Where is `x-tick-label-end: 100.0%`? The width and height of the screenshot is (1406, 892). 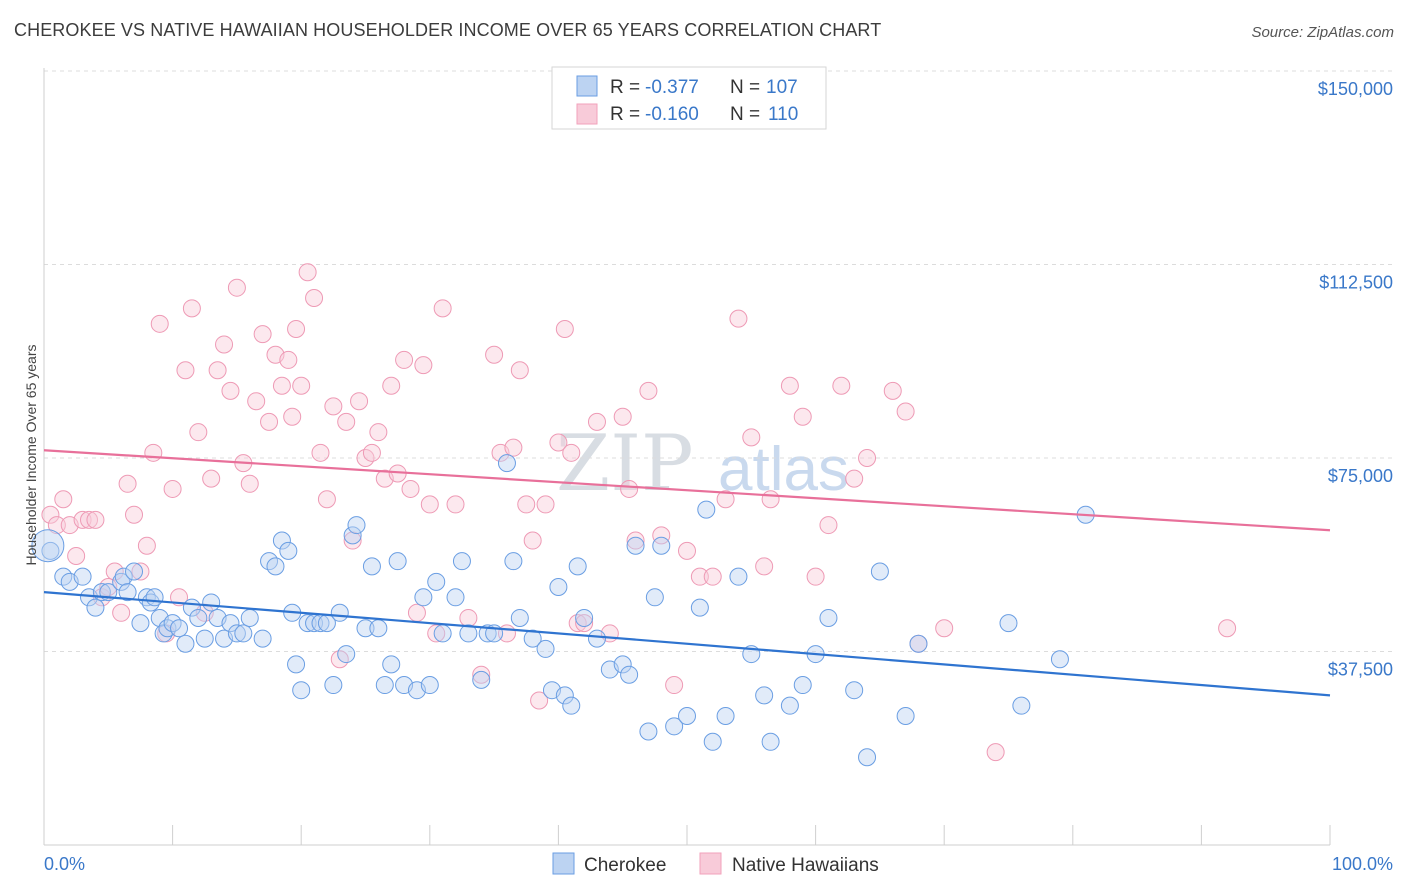 x-tick-label-end: 100.0% is located at coordinates (1362, 864).